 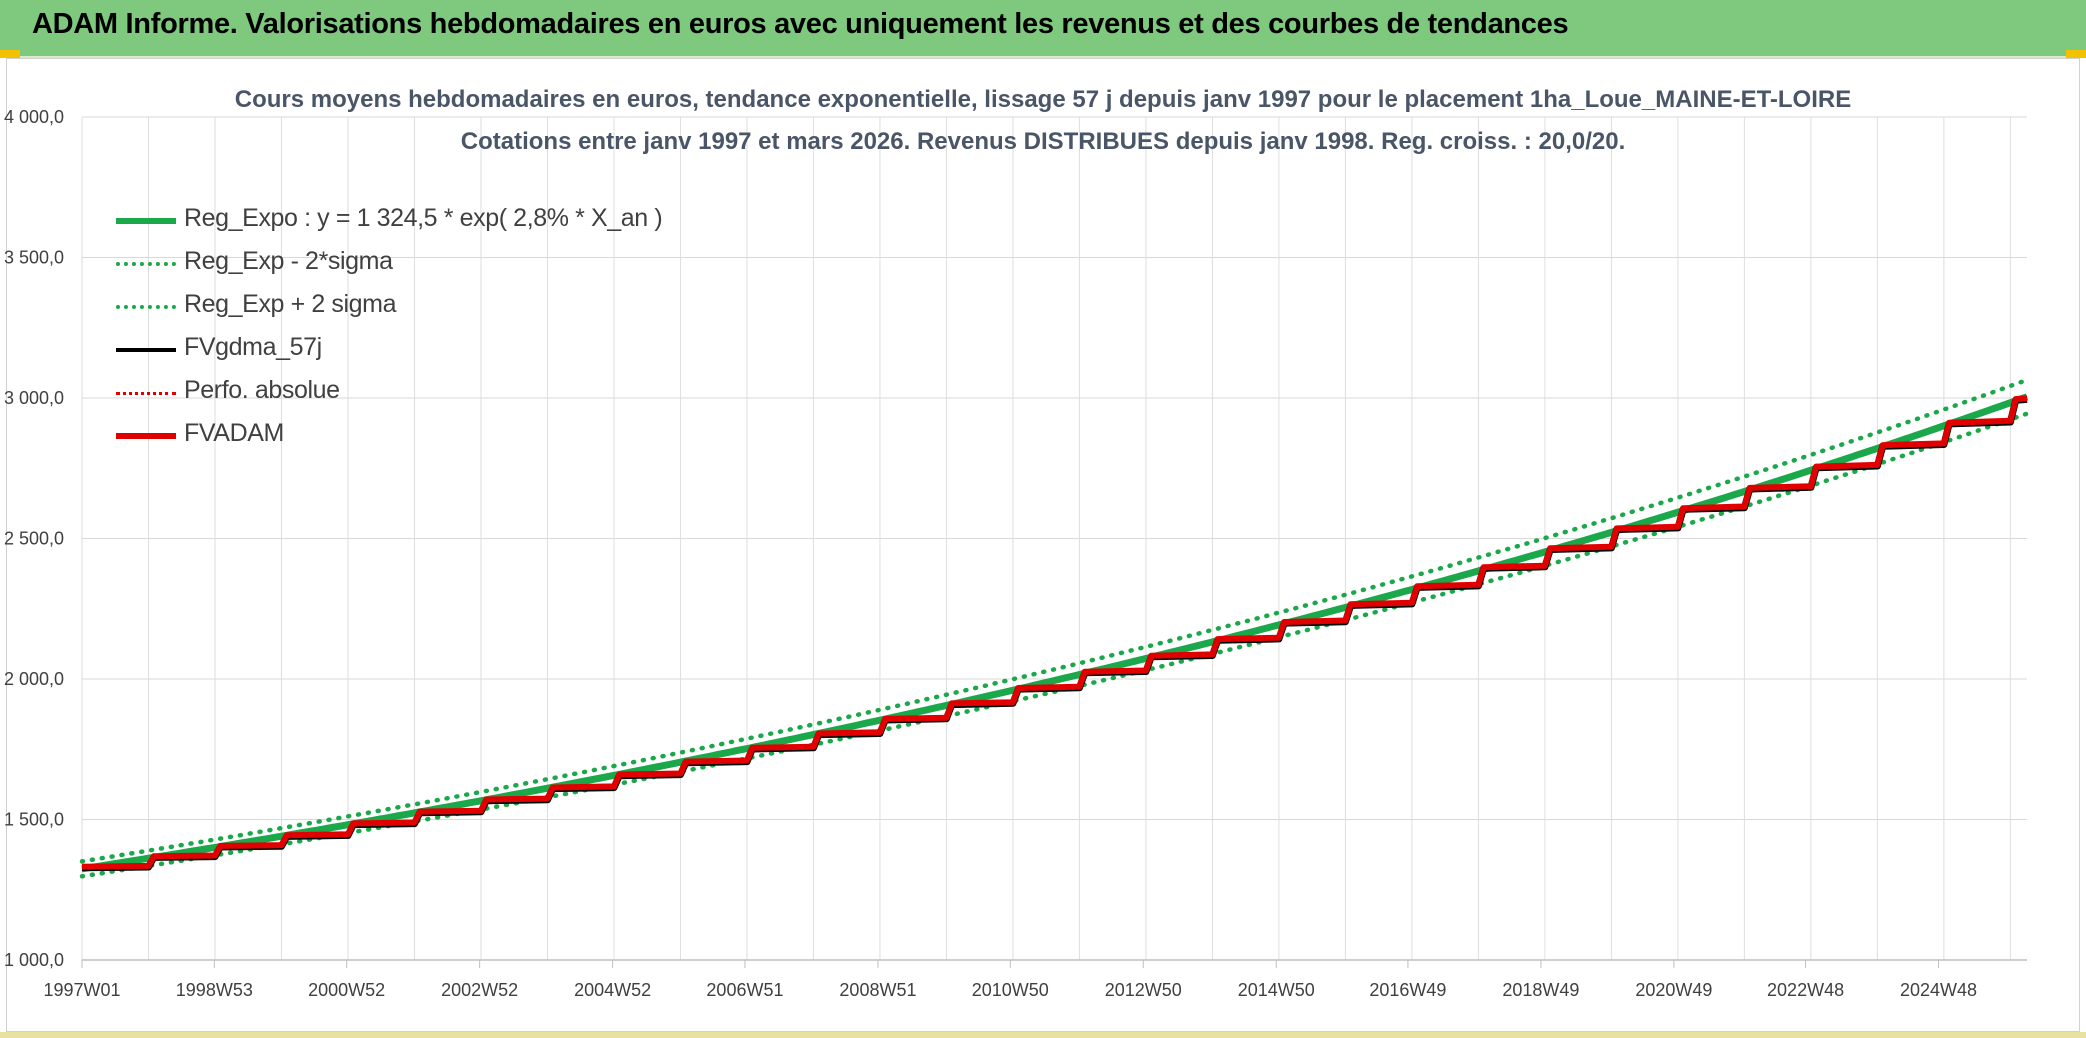 I want to click on x-tick-label: 1998W53, so click(x=214, y=990).